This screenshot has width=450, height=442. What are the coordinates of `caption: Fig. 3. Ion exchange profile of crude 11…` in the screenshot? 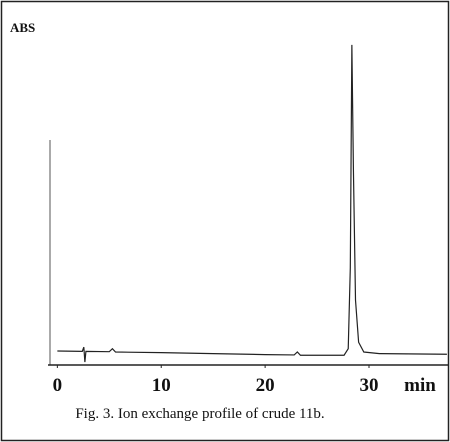 It's located at (199, 414).